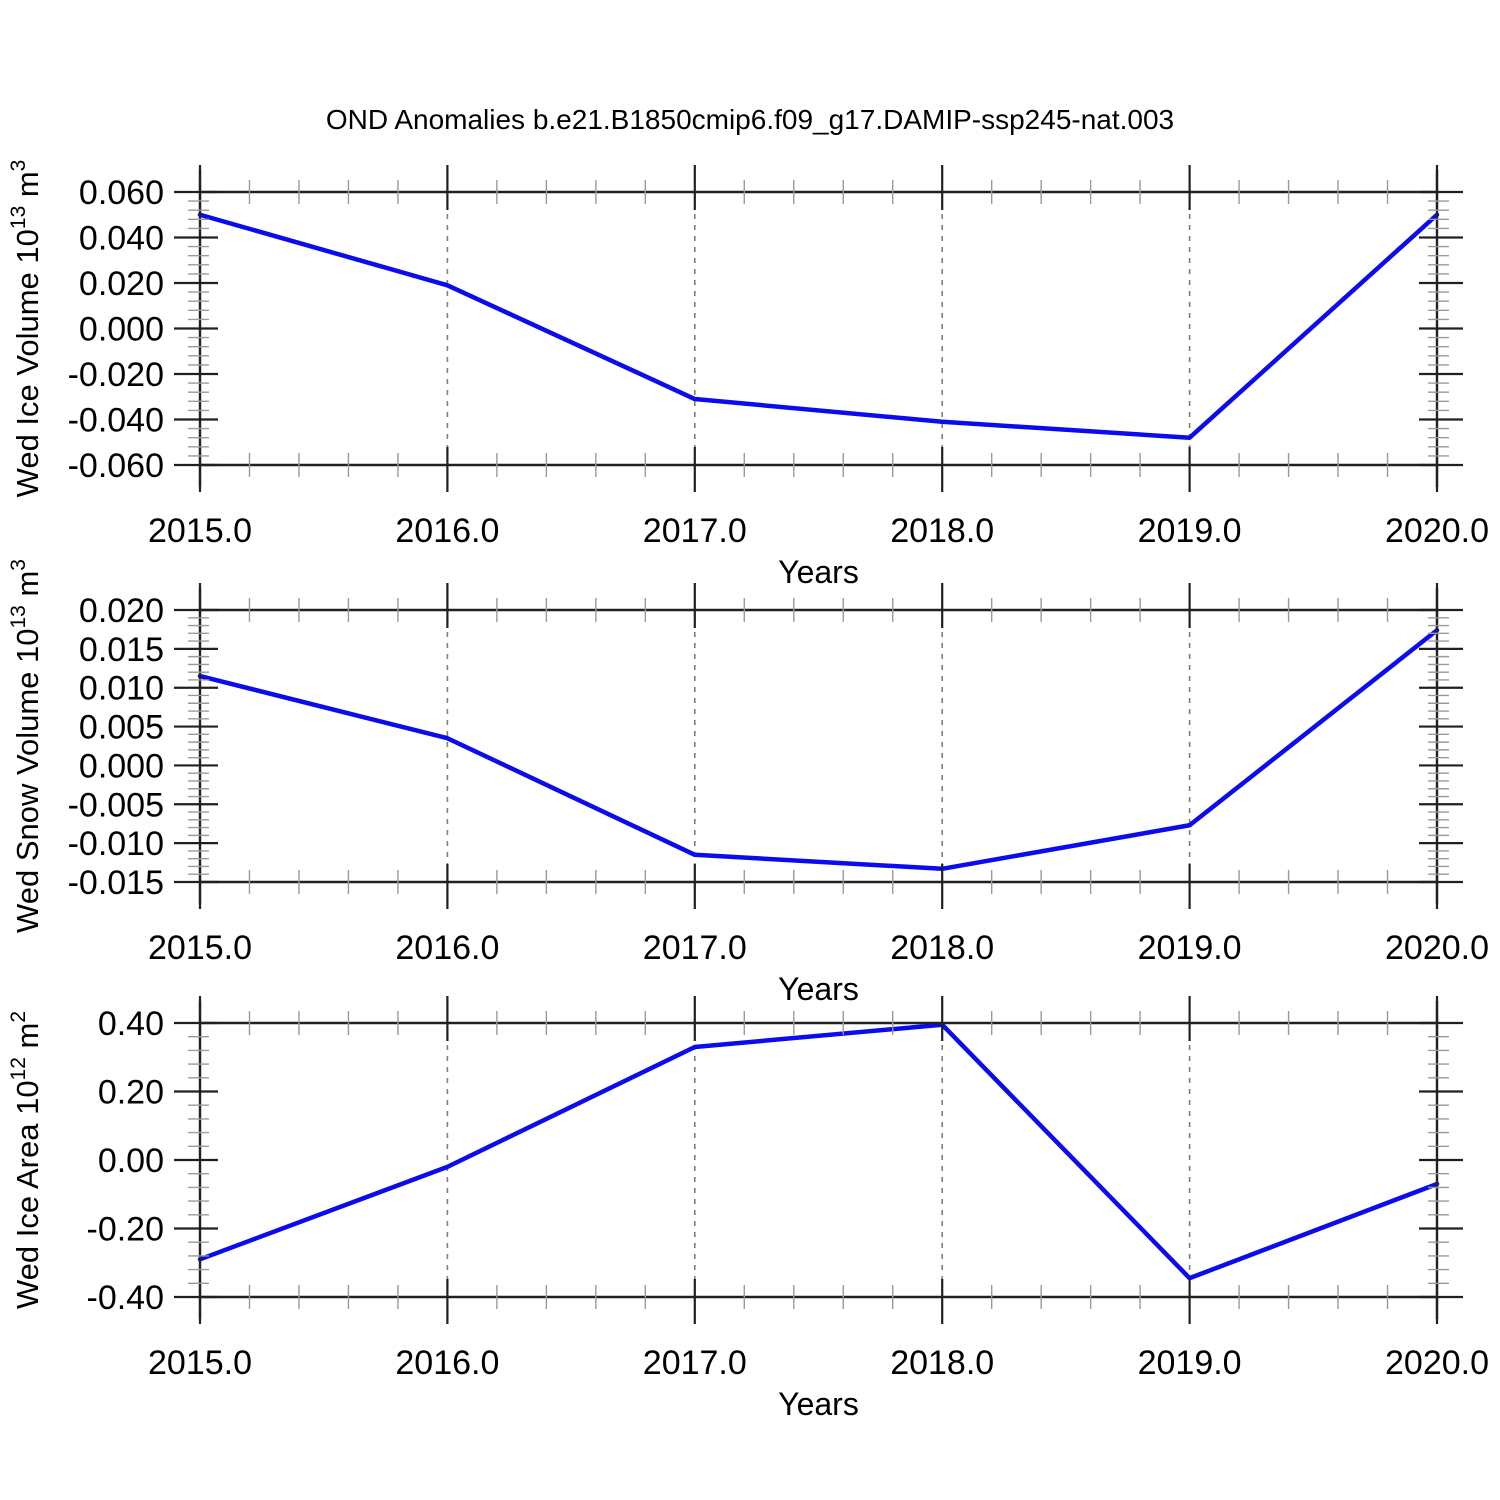 This screenshot has width=1500, height=1500. What do you see at coordinates (121, 728) in the screenshot?
I see `y-tick-label: 0.005` at bounding box center [121, 728].